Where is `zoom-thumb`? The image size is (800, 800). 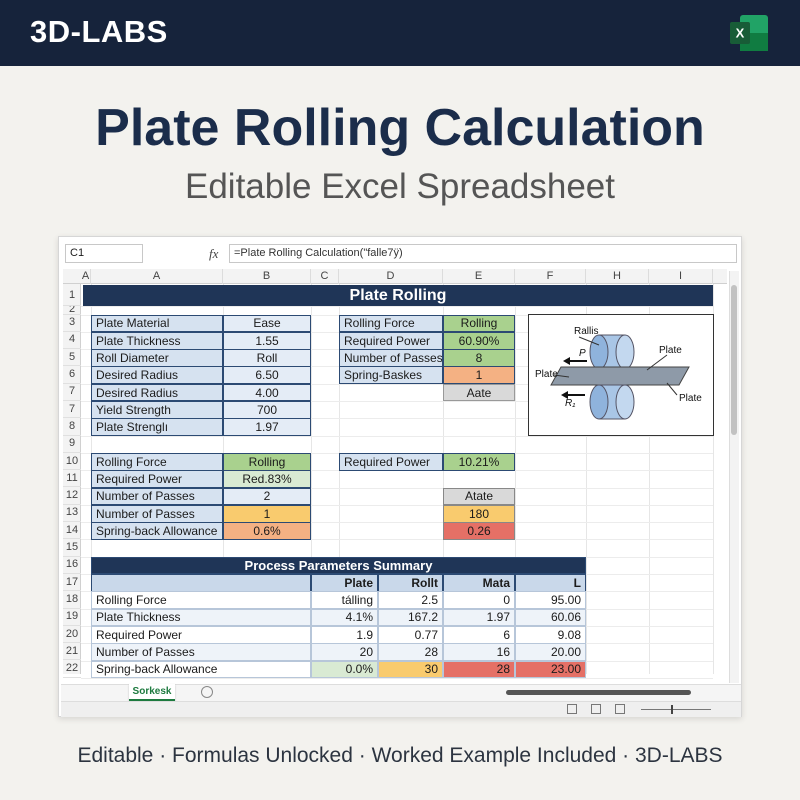
zoom-thumb is located at coordinates (672, 709).